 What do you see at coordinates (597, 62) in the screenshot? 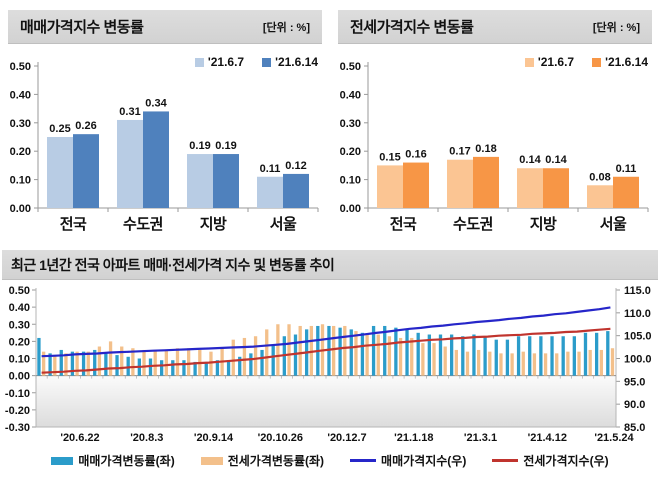
I see `jeonse-series2-swatch-icon` at bounding box center [597, 62].